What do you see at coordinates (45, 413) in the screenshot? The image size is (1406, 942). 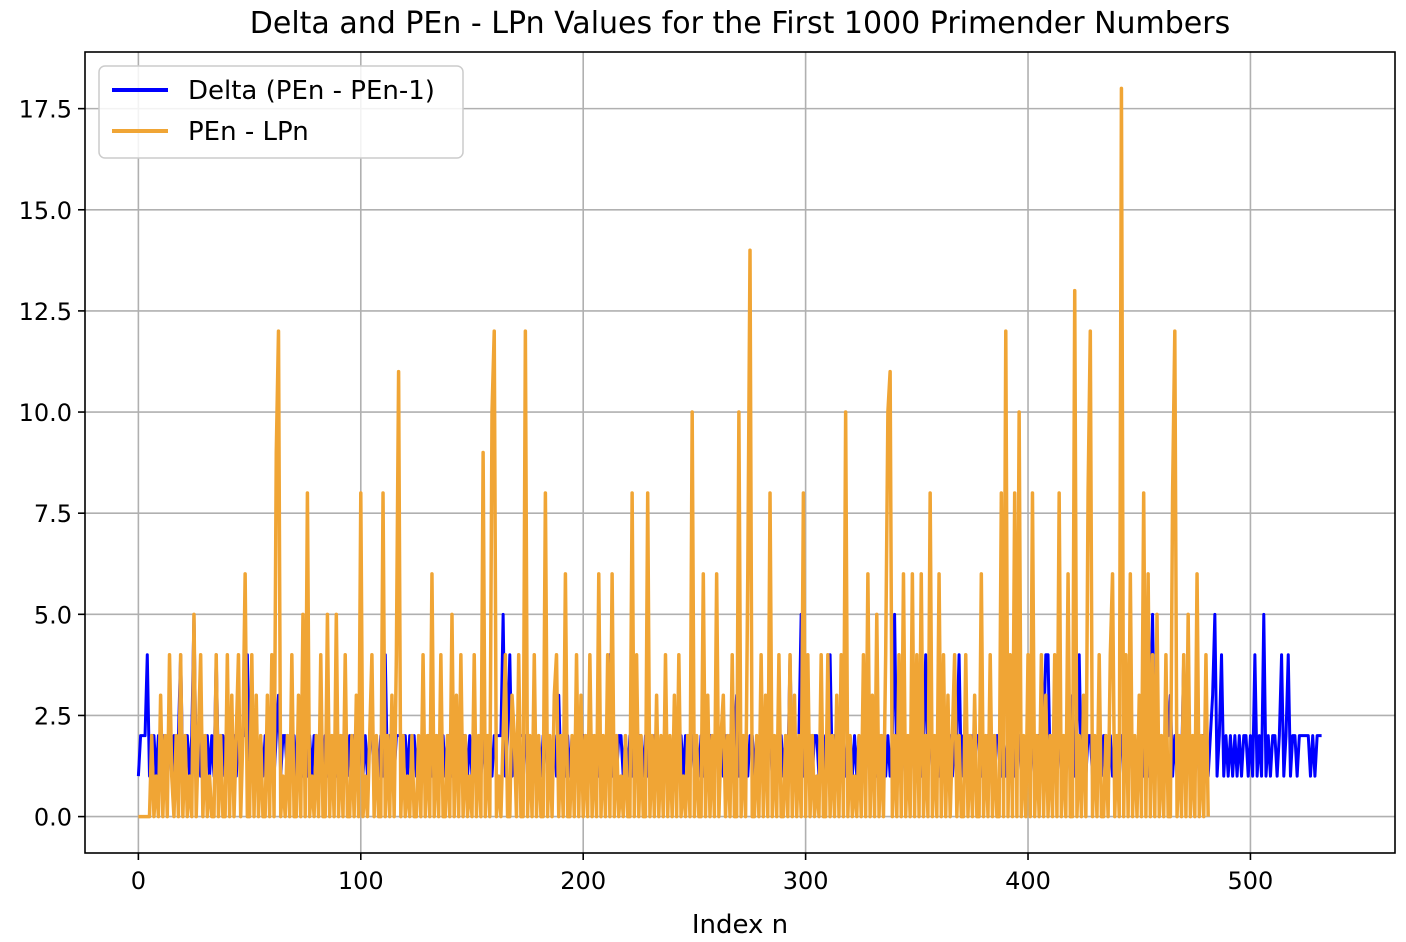 I see `y-tick-label: 10.0` at bounding box center [45, 413].